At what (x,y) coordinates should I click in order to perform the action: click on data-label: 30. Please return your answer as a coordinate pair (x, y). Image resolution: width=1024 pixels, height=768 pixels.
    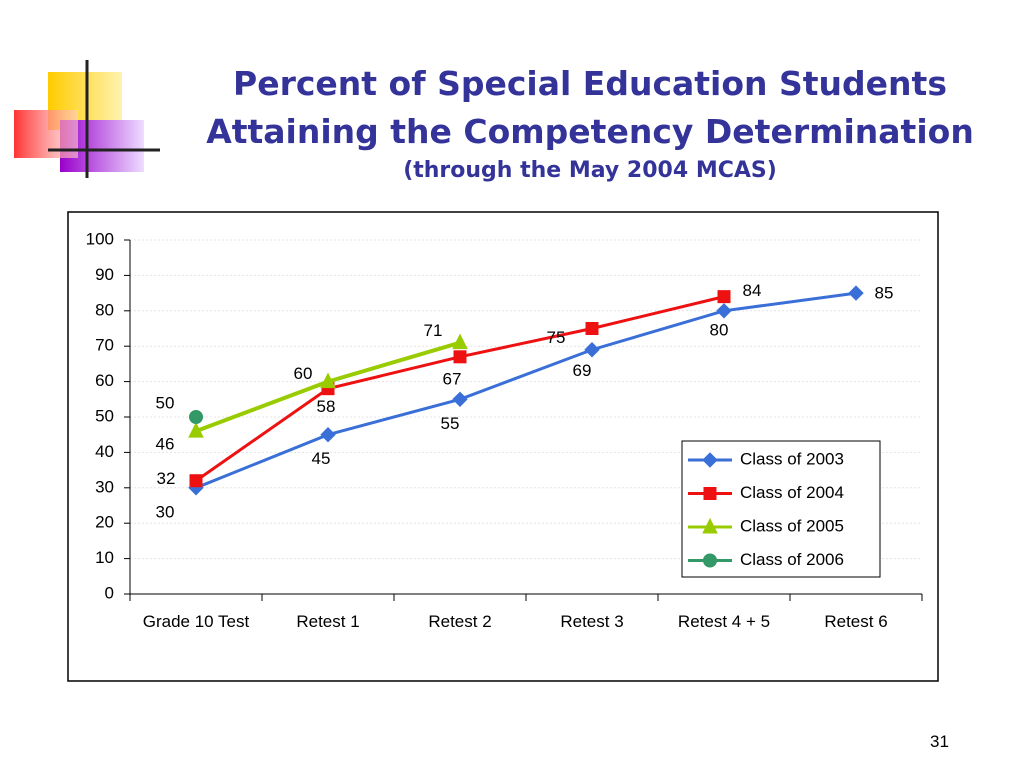
    Looking at the image, I should click on (165, 511).